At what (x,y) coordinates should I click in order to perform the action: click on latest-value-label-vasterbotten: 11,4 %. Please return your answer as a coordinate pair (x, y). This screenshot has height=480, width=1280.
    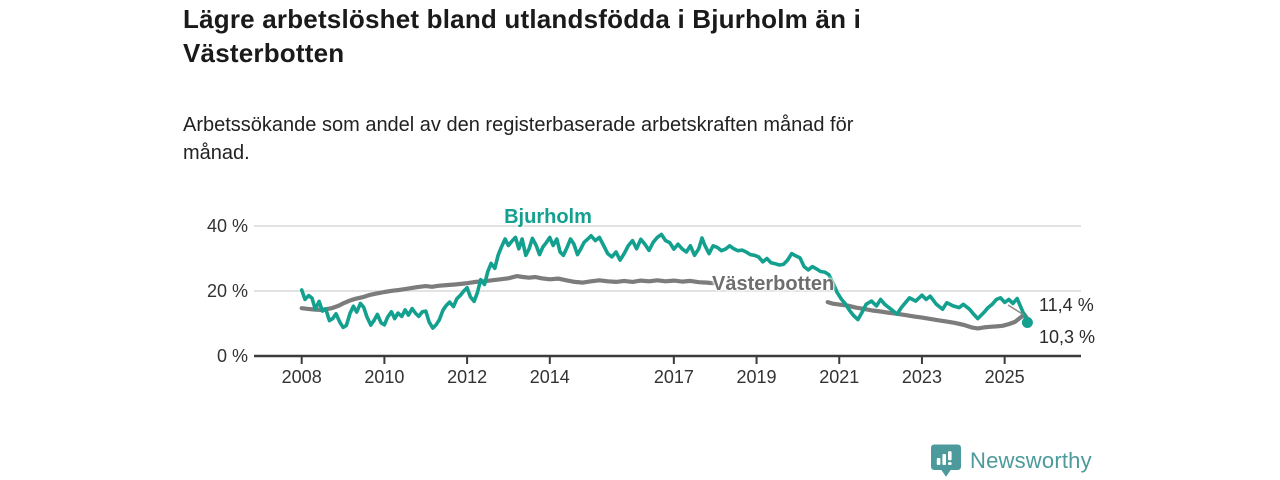
    Looking at the image, I should click on (1066, 305).